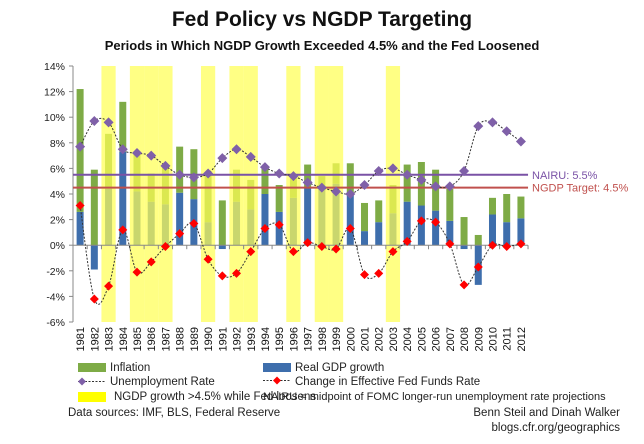 The width and height of the screenshot is (644, 444). What do you see at coordinates (108, 194) in the screenshot?
I see `shade-band-1983` at bounding box center [108, 194].